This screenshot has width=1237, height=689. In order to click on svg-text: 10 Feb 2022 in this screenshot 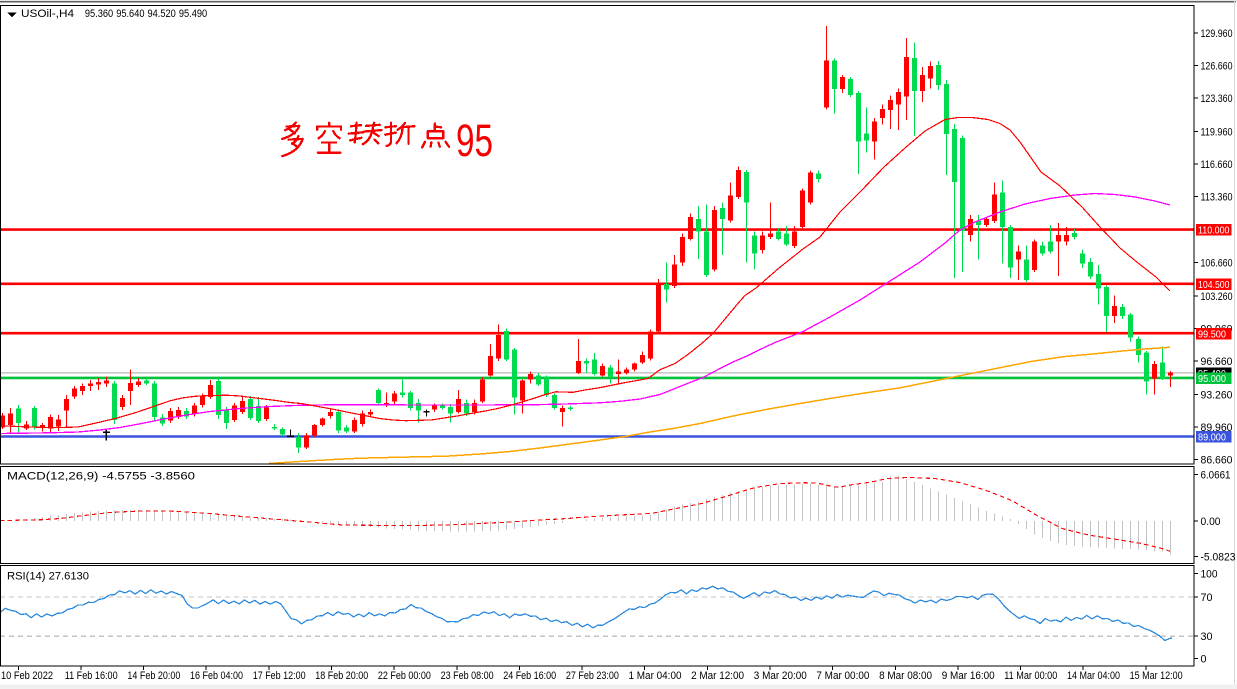, I will do `click(27, 676)`.